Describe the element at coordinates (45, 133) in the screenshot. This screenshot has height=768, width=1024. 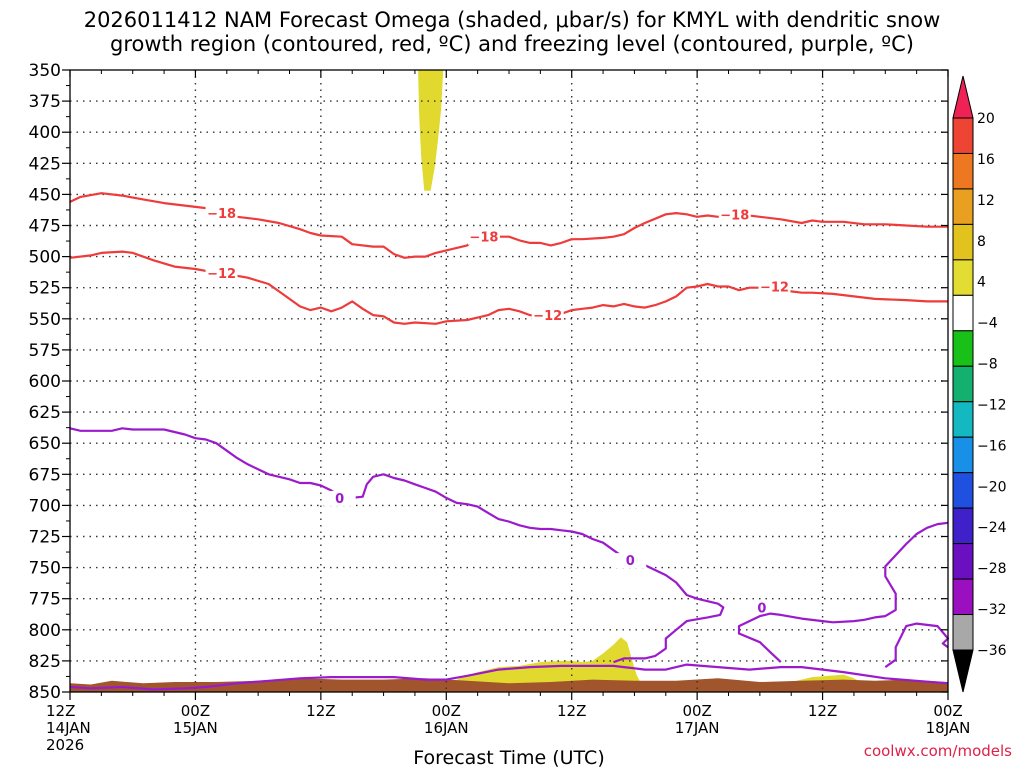
I see `y-tick-label-400: 400` at that location.